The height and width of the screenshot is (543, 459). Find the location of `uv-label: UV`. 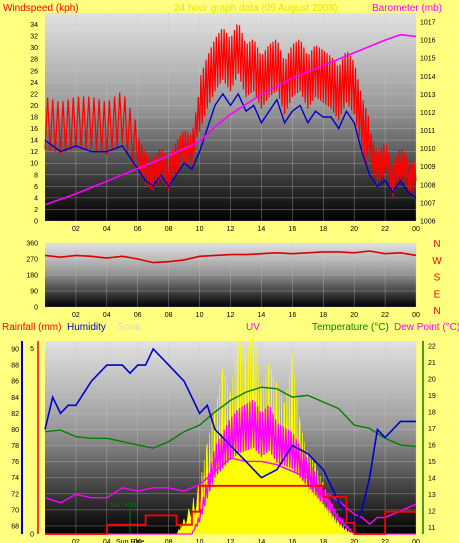

uv-label: UV is located at coordinates (253, 327).